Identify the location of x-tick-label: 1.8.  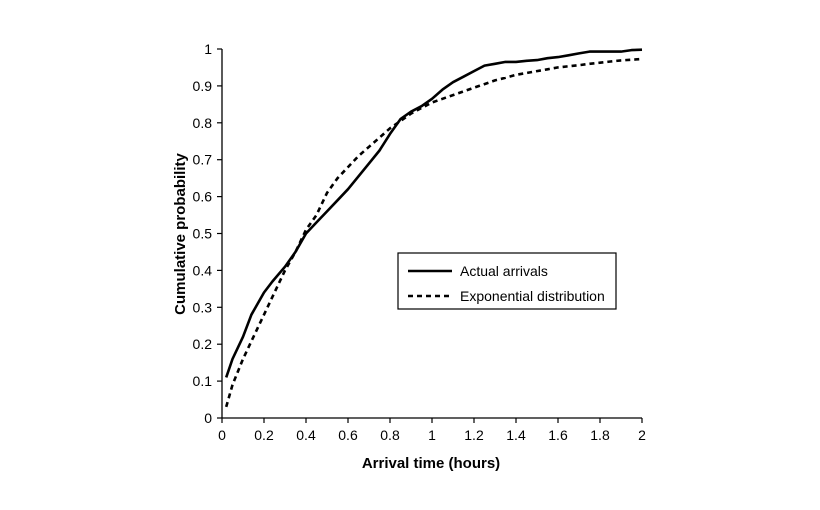
(600, 435).